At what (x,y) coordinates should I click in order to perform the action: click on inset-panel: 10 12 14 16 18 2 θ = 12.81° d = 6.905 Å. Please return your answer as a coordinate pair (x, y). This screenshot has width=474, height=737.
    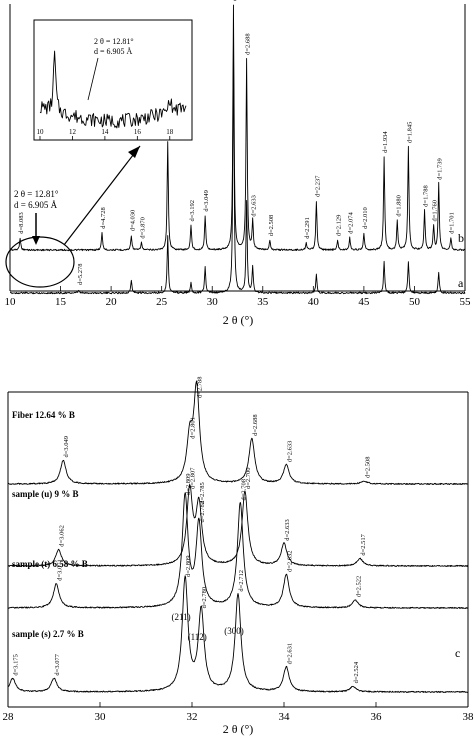
    Looking at the image, I should click on (113, 80).